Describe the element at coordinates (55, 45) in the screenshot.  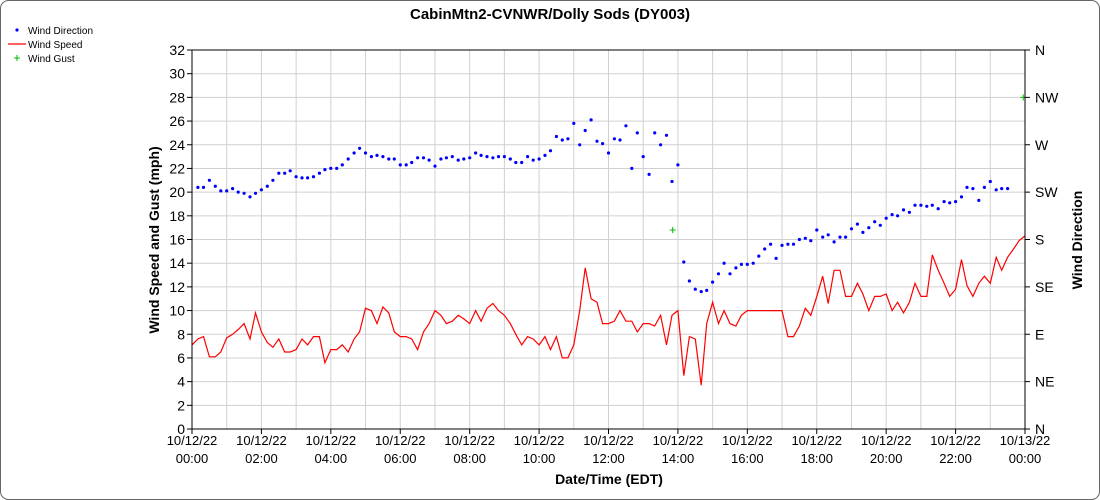
I see `legend-label: Wind Speed` at that location.